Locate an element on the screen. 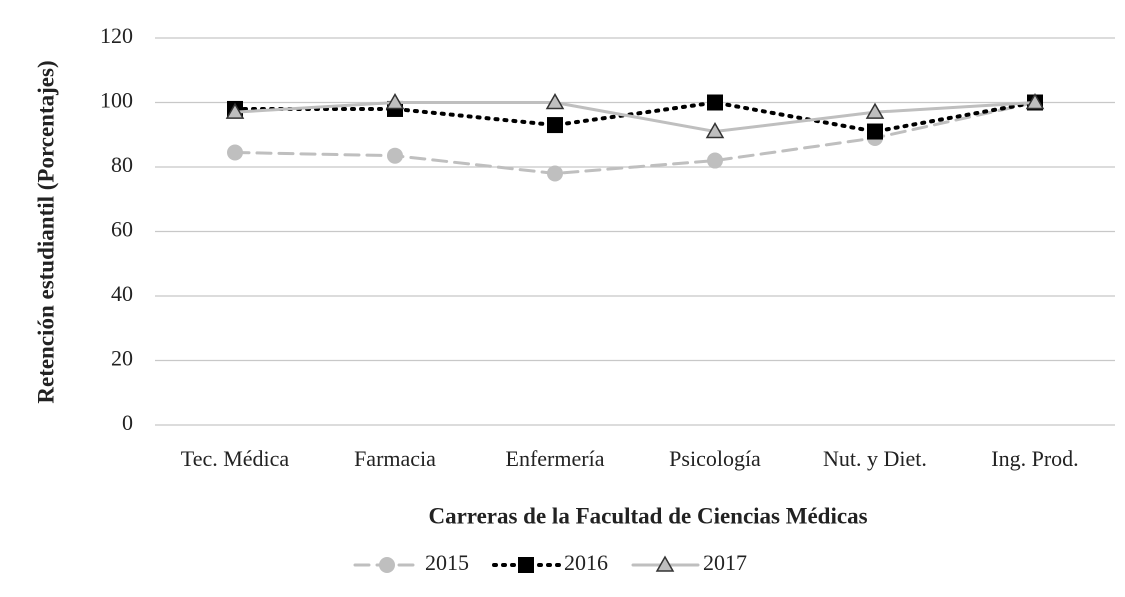 The image size is (1125, 597). y-tick-label: 120 is located at coordinates (116, 35).